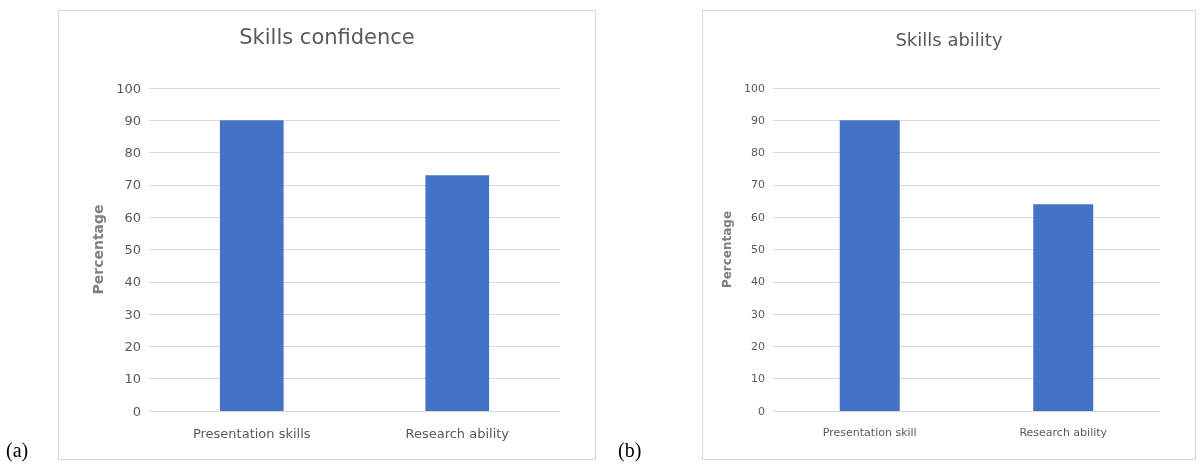 The width and height of the screenshot is (1200, 464). What do you see at coordinates (251, 433) in the screenshot?
I see `x-tick-label: Presentation skills` at bounding box center [251, 433].